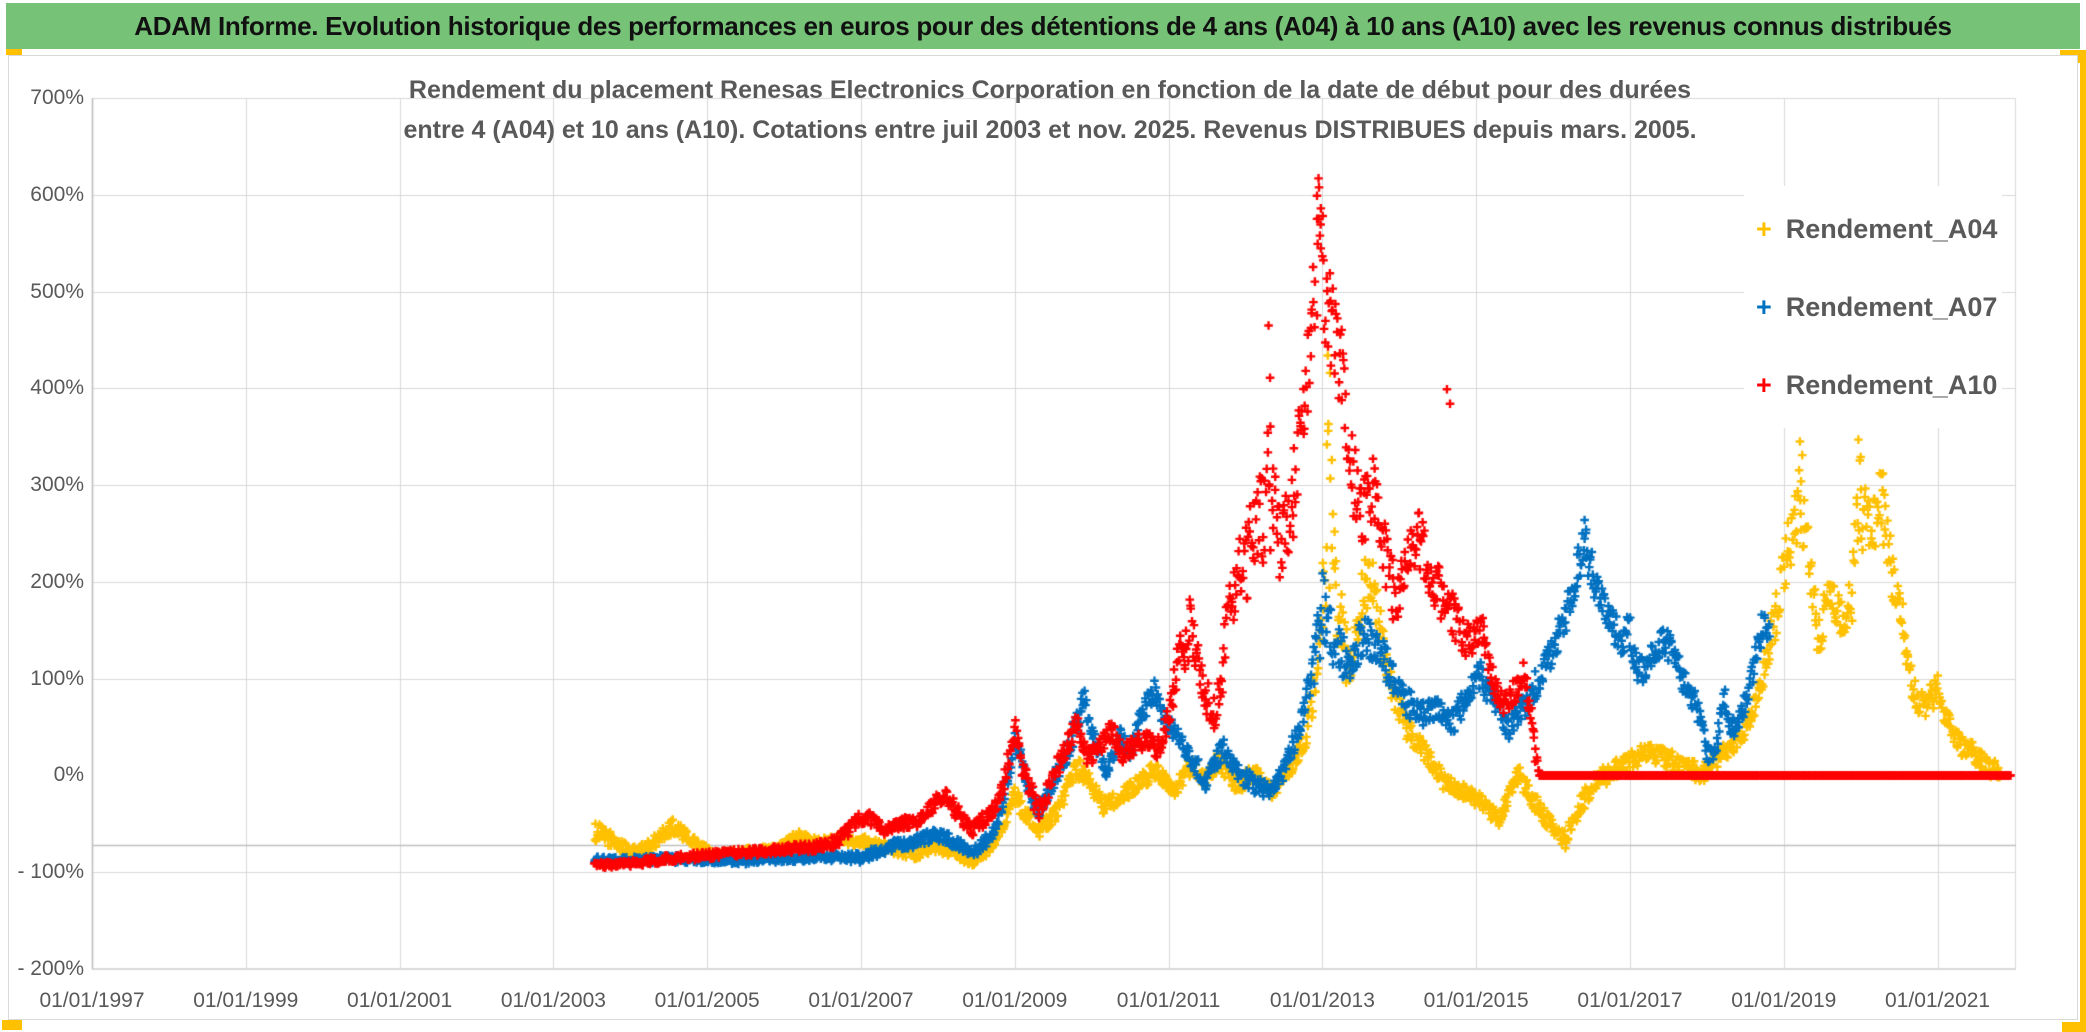 Image resolution: width=2086 pixels, height=1032 pixels. I want to click on x-axis-label: 01/01/2013, so click(1322, 1000).